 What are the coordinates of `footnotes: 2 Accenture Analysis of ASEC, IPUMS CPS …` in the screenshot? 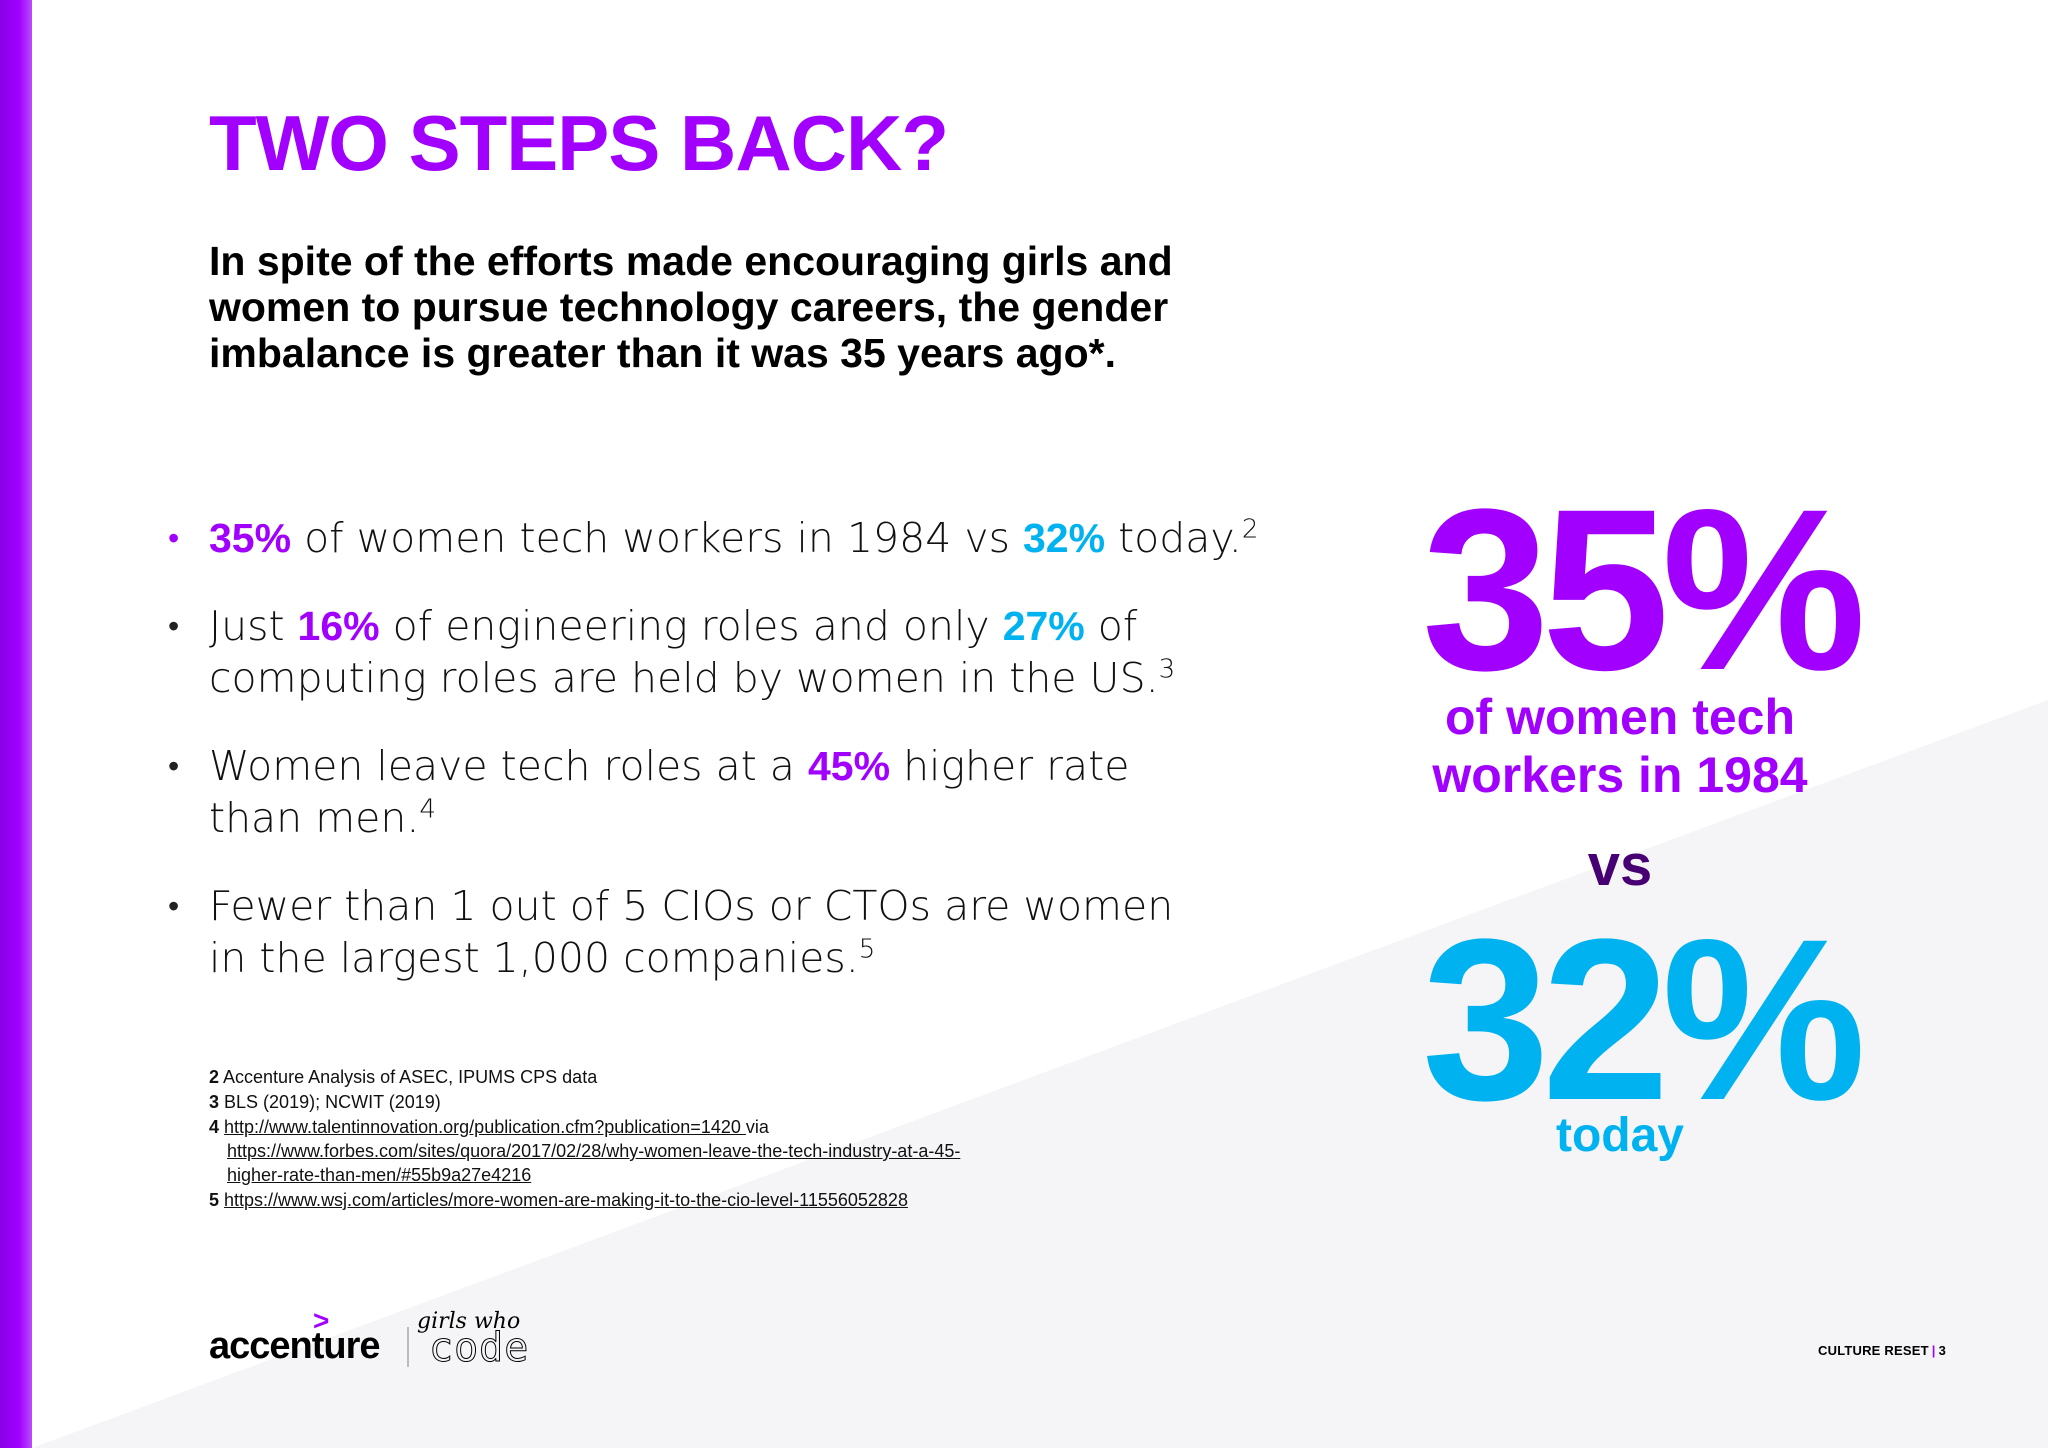 It's located at (609, 1139).